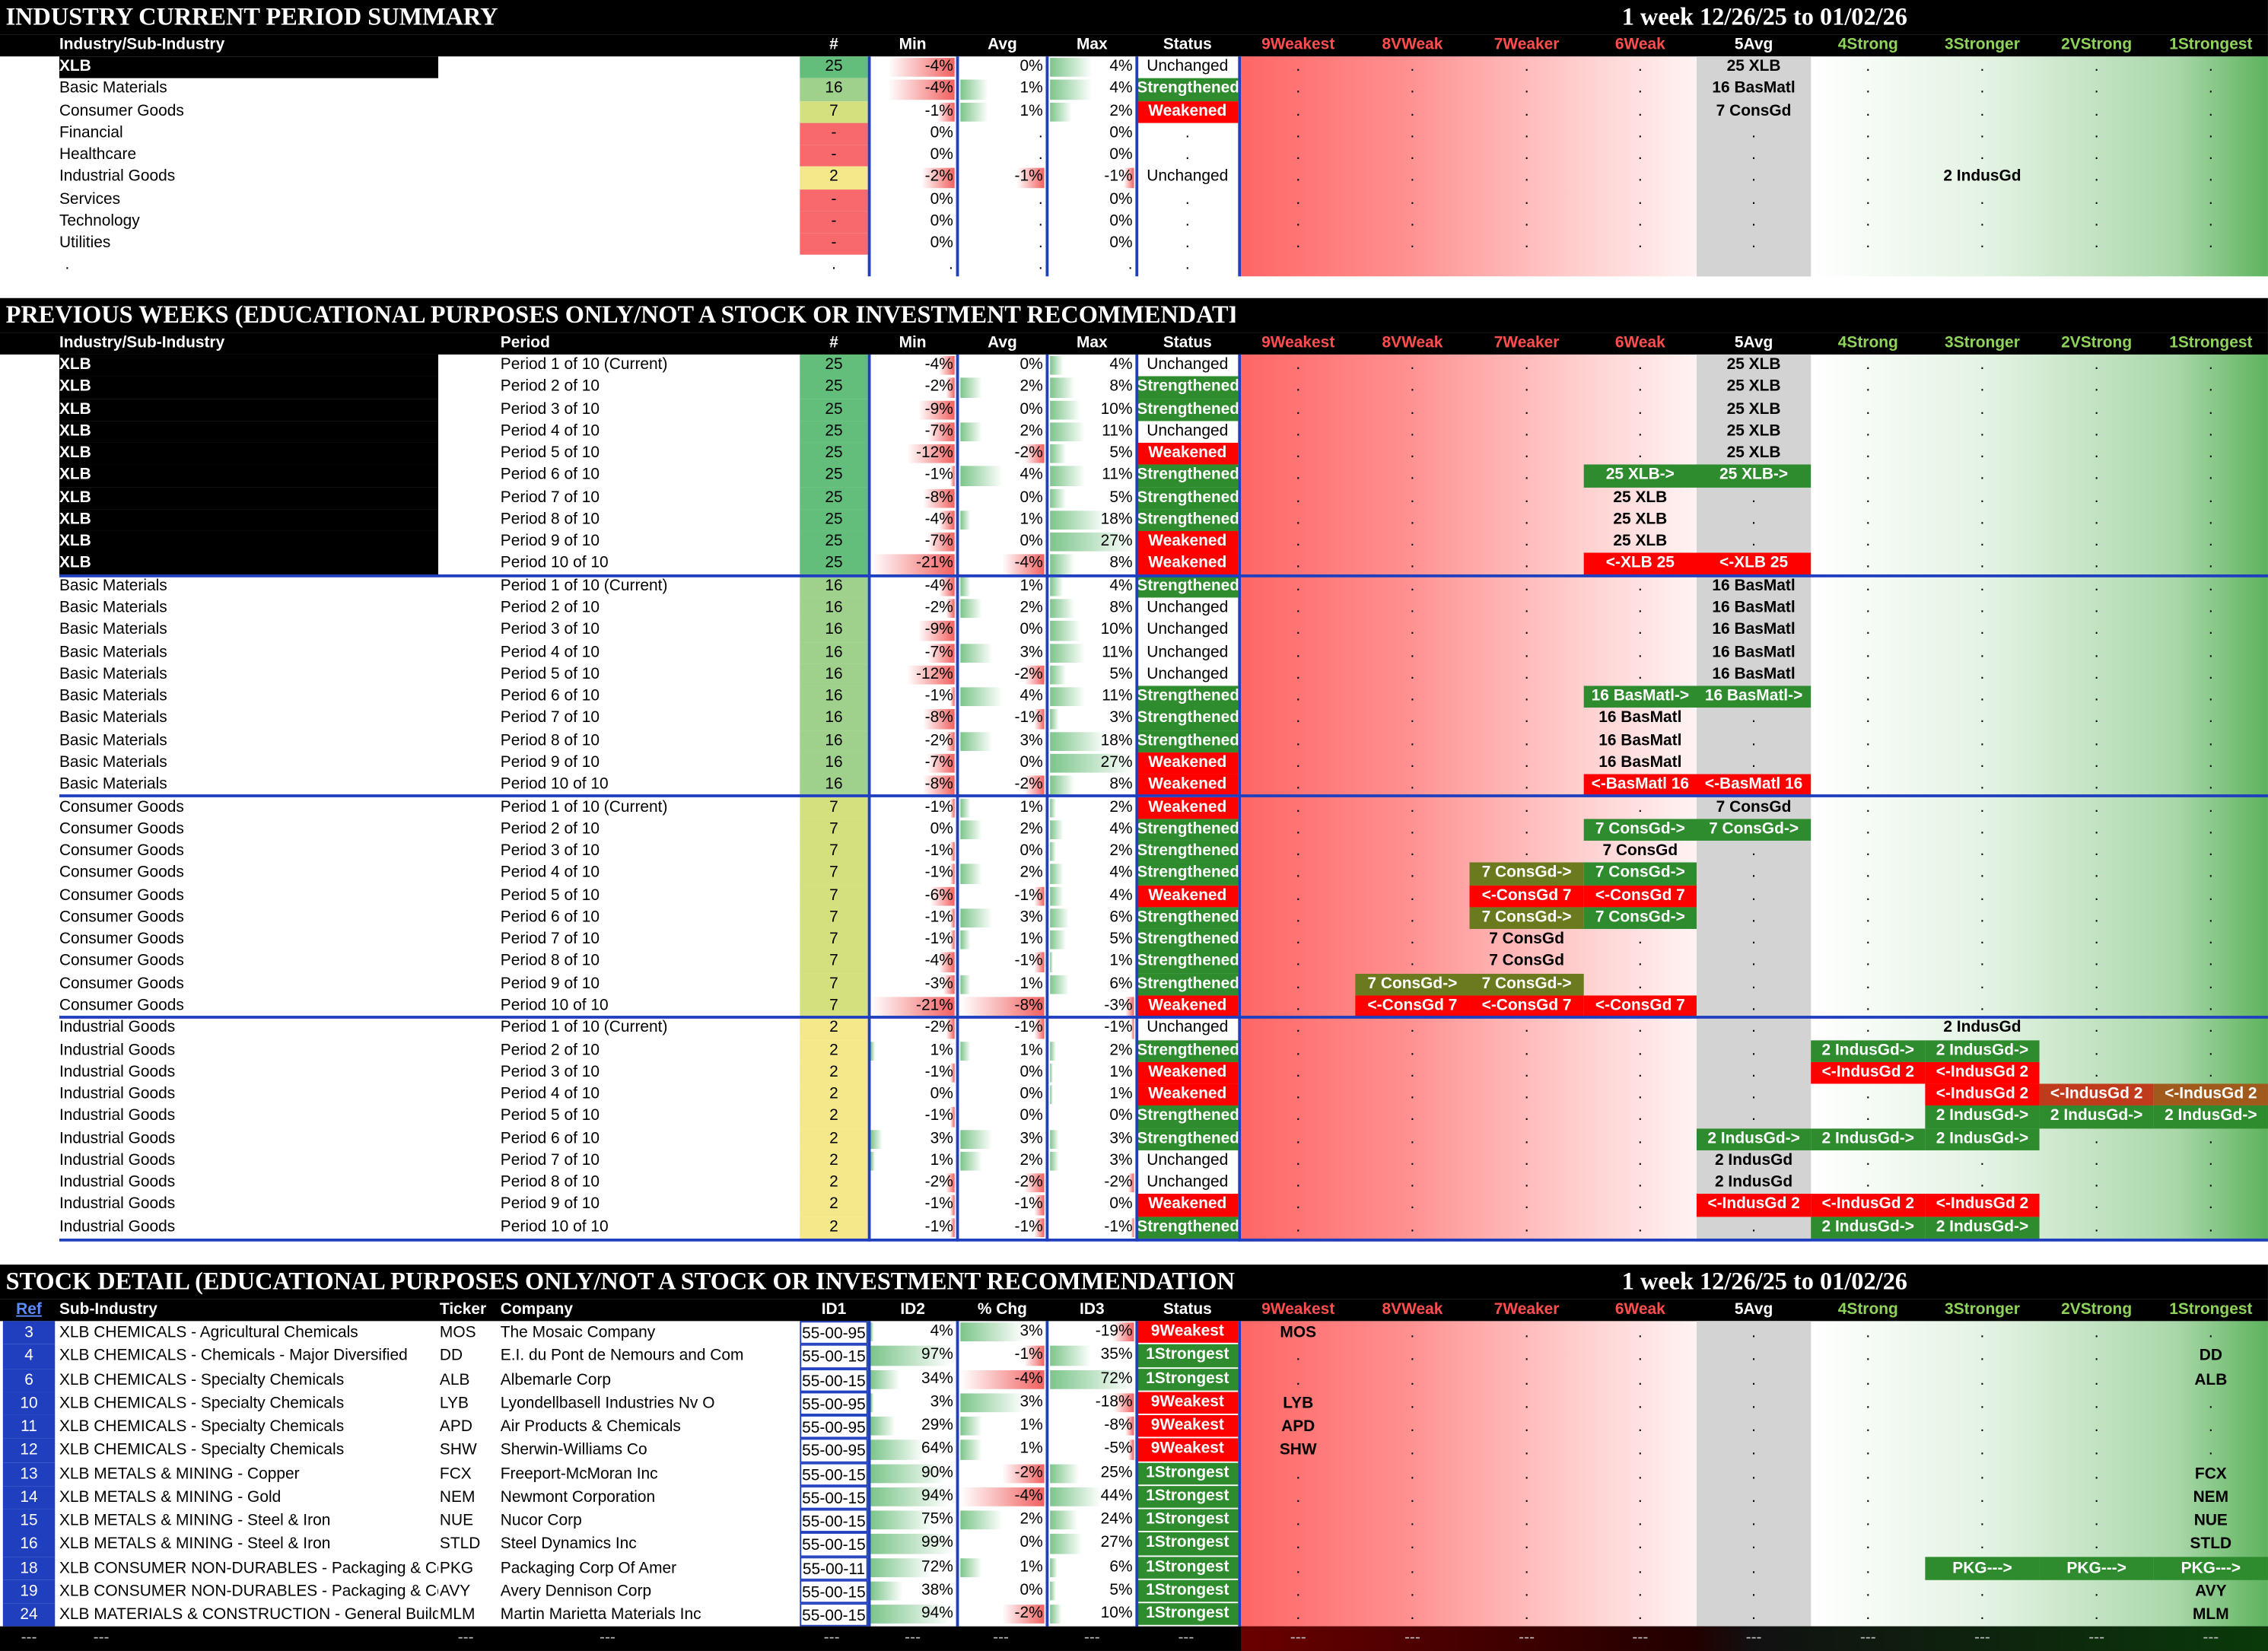 The image size is (2268, 1651). What do you see at coordinates (913, 1355) in the screenshot?
I see `id2-cell: 97%` at bounding box center [913, 1355].